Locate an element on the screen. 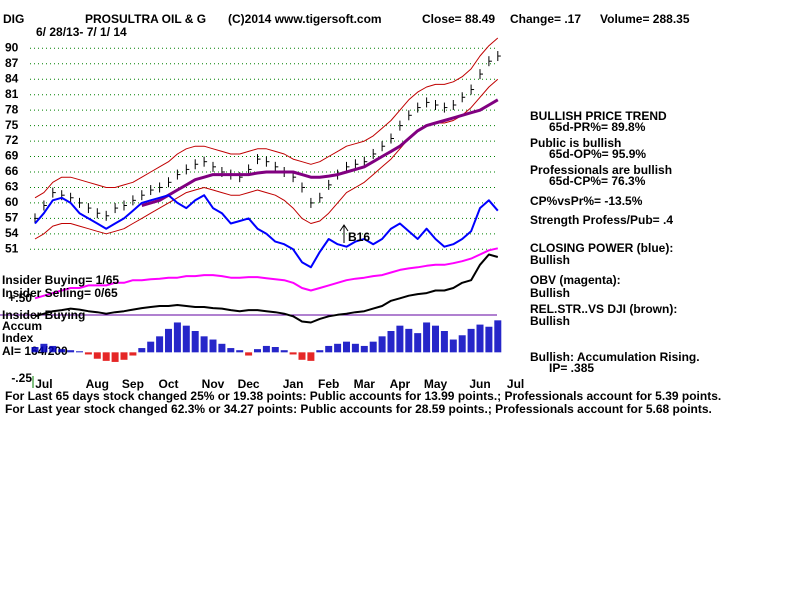  indicator-note: OBV (magenta): is located at coordinates (575, 280).